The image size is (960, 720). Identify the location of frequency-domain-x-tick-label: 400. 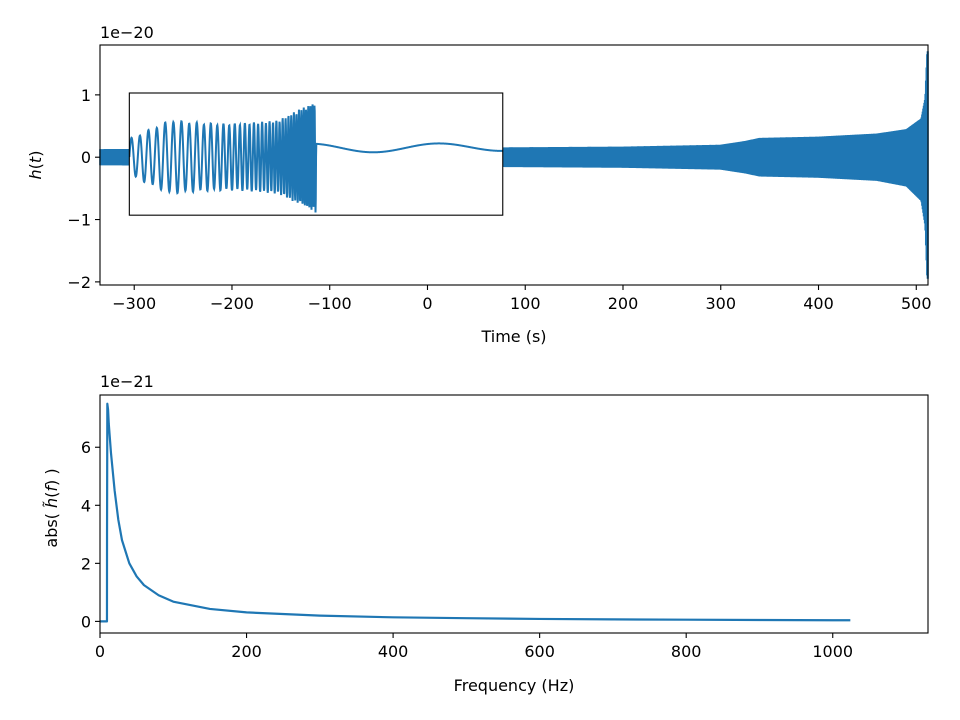
(393, 651).